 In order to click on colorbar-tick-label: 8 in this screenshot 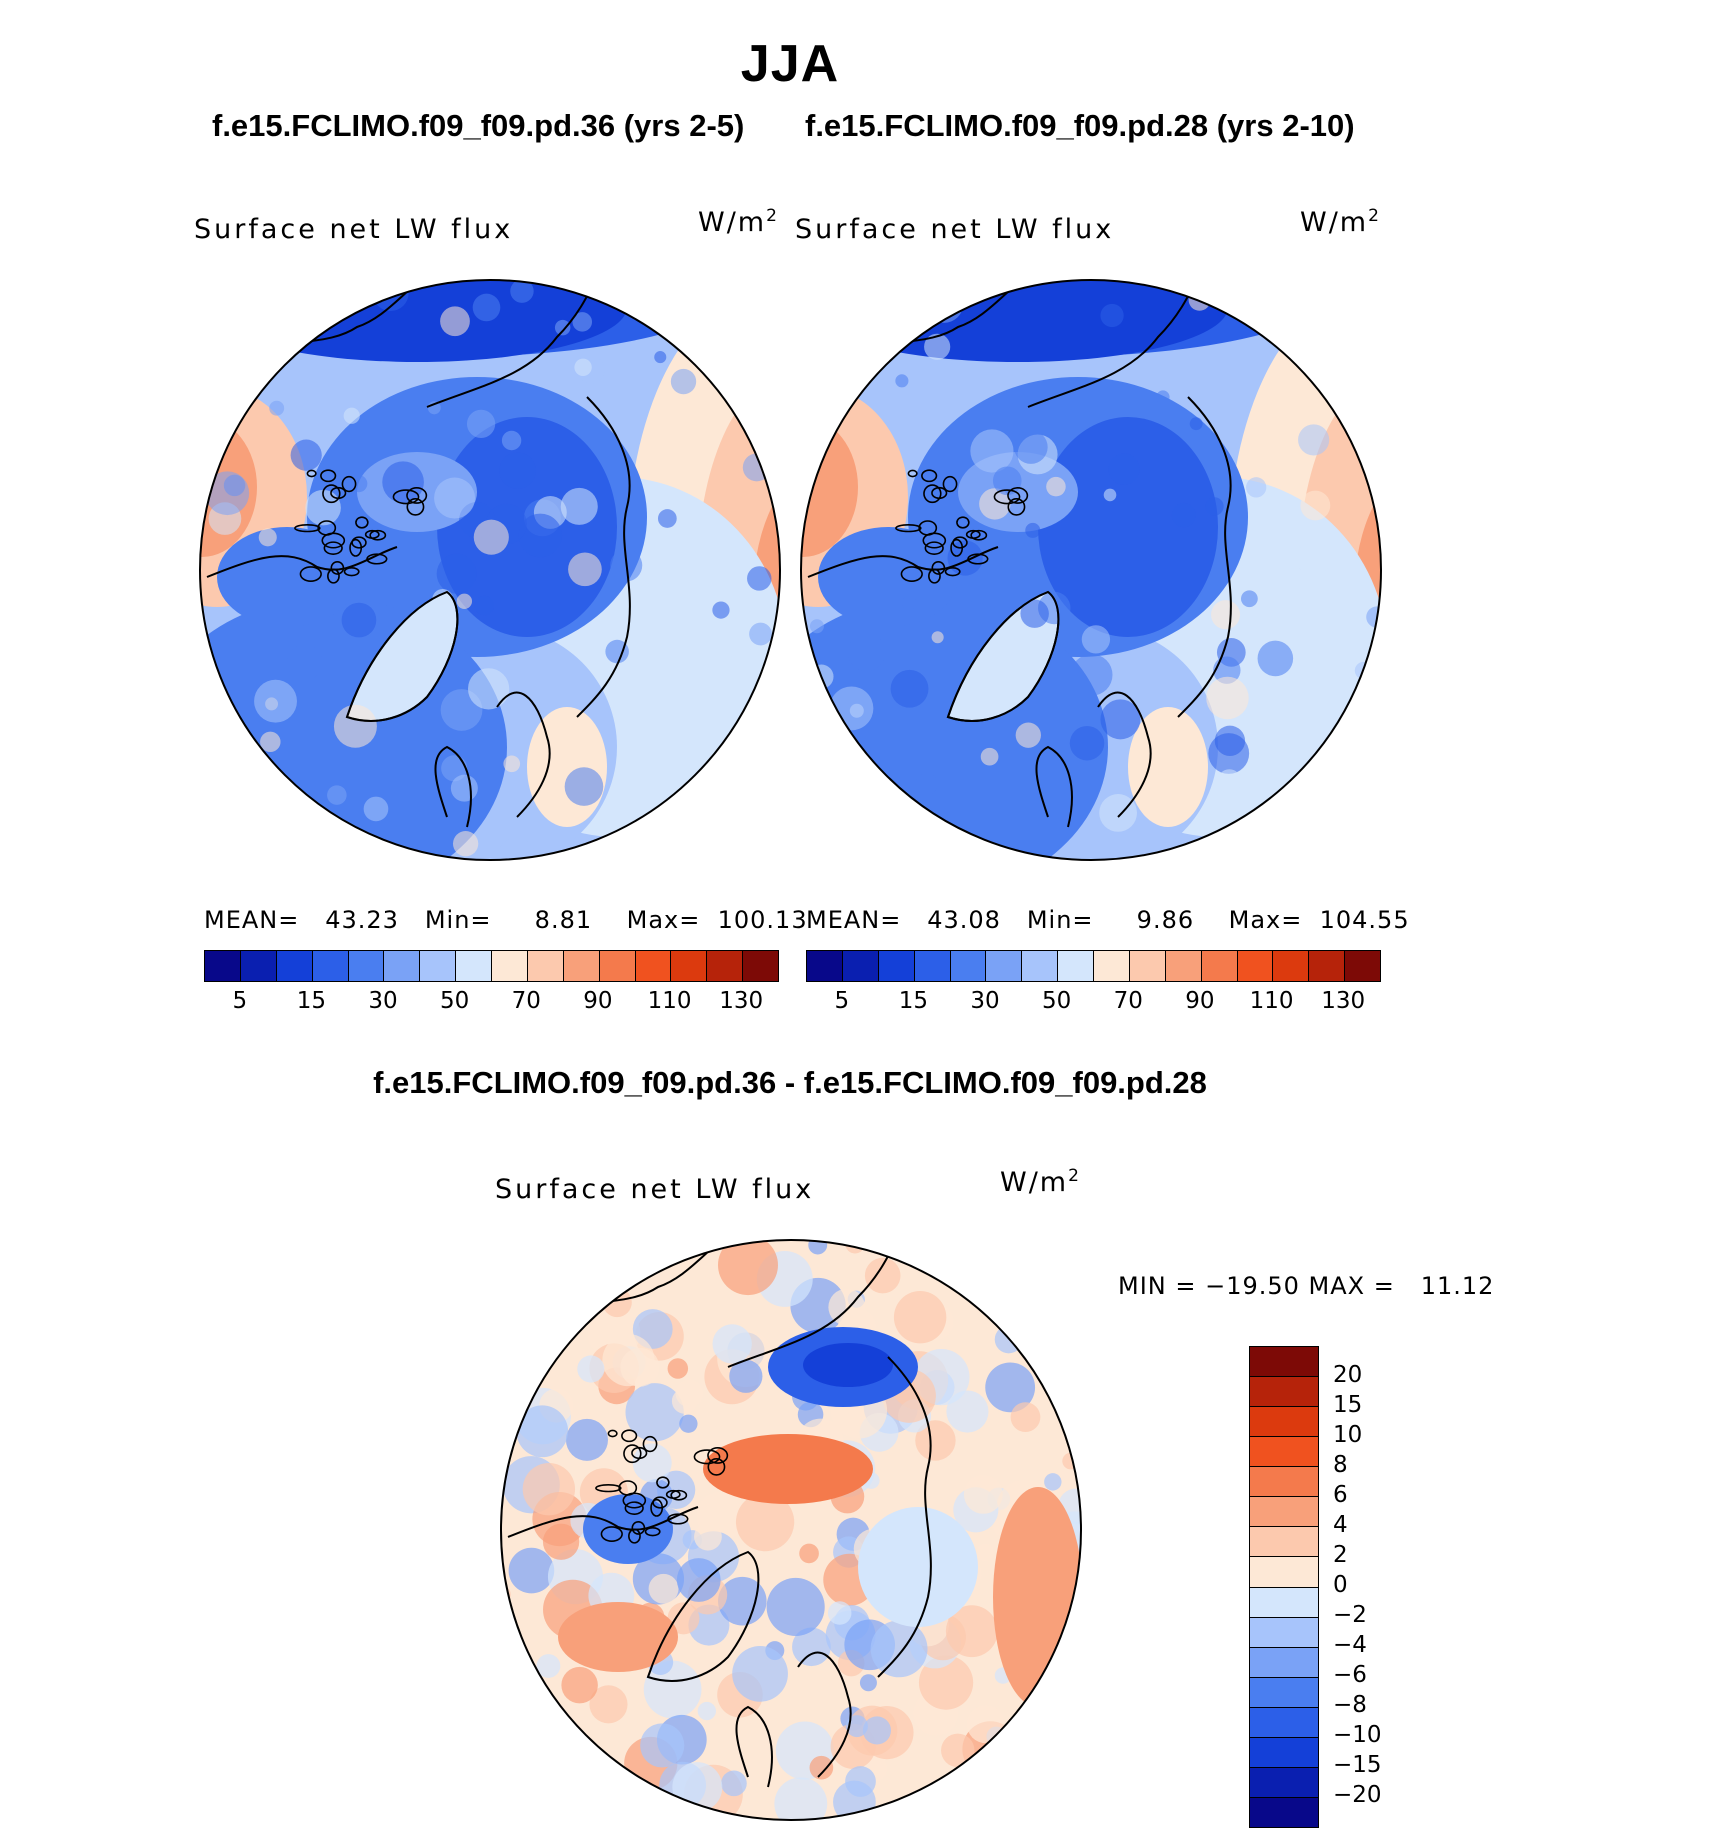, I will do `click(1340, 1465)`.